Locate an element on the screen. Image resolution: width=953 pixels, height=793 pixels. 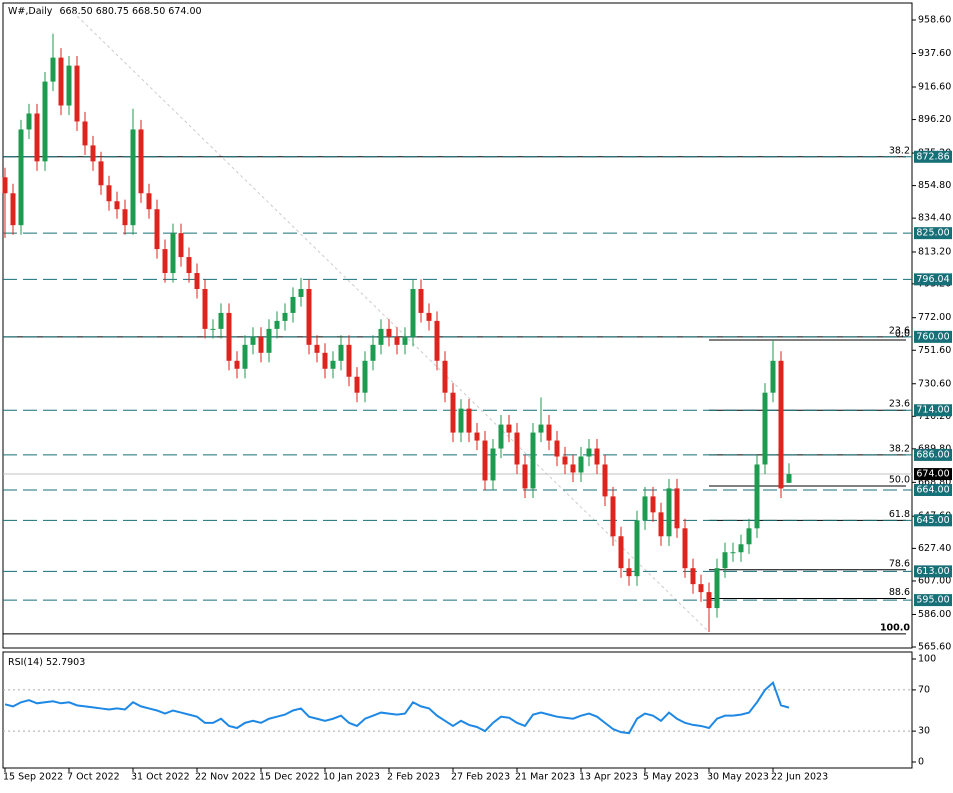
level-tag-label: 686.00 is located at coordinates (932, 454).